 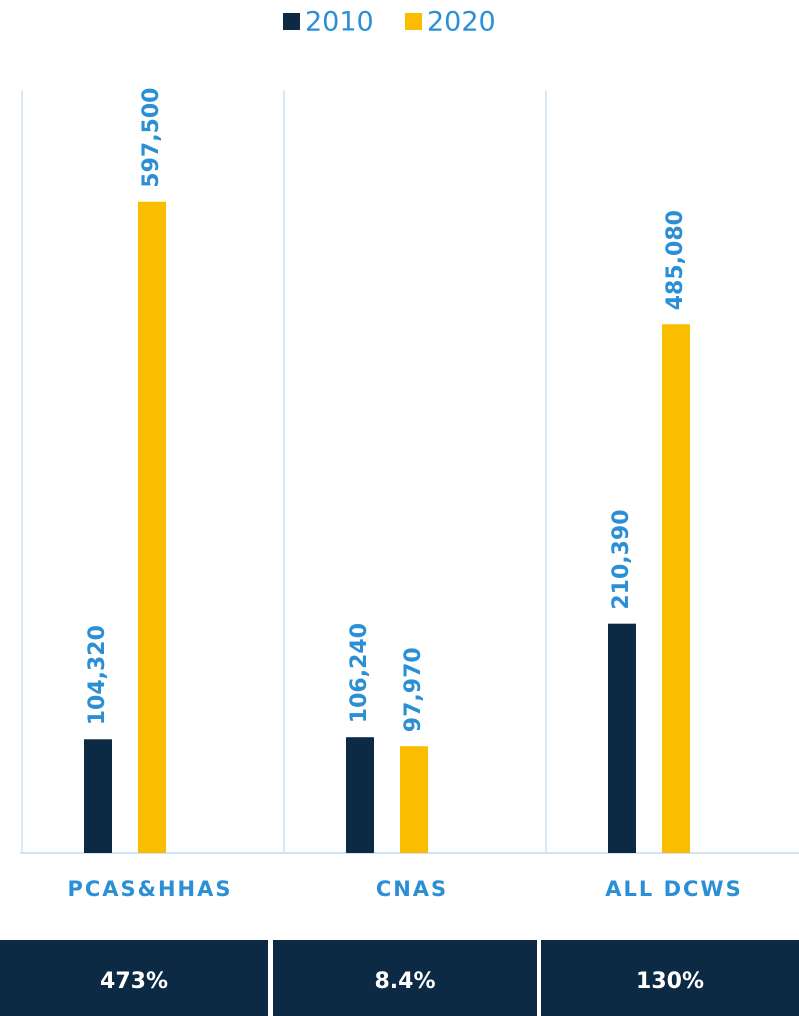 What do you see at coordinates (404, 981) in the screenshot?
I see `change-label: 8.4%` at bounding box center [404, 981].